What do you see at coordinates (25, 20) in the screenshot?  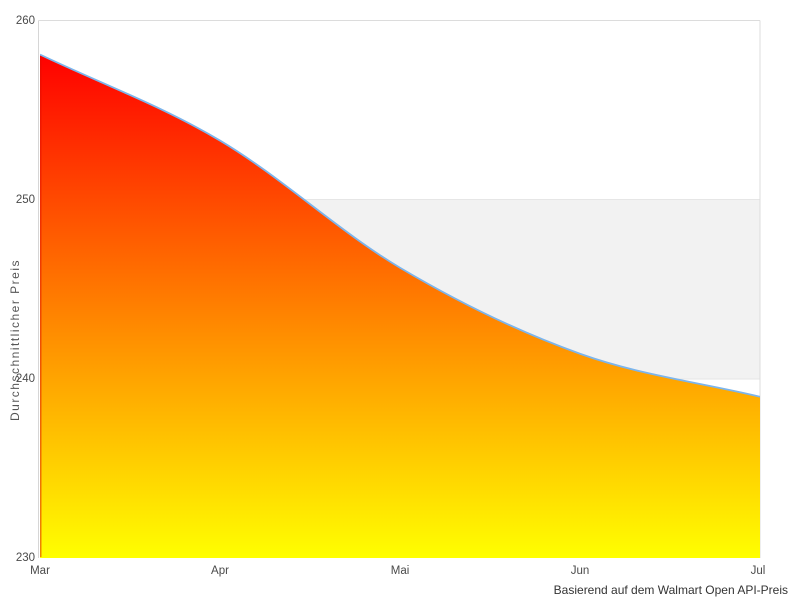 I see `y-tick-label: 260` at bounding box center [25, 20].